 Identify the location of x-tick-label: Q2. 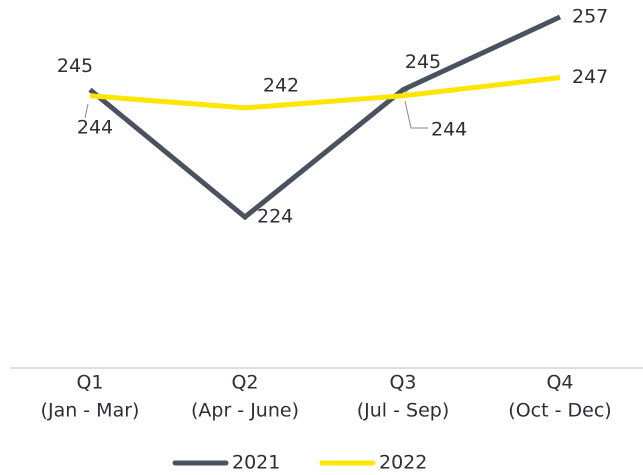
(244, 383).